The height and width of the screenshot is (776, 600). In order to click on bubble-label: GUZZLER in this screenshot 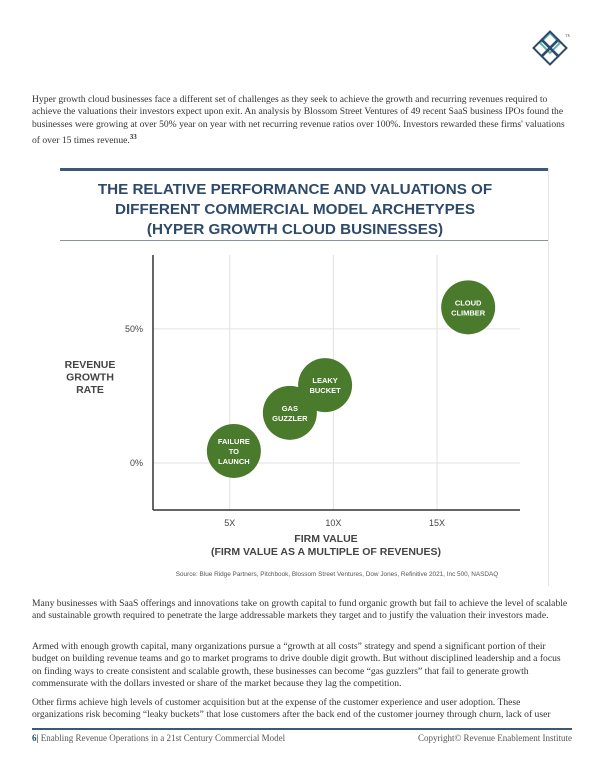, I will do `click(290, 418)`.